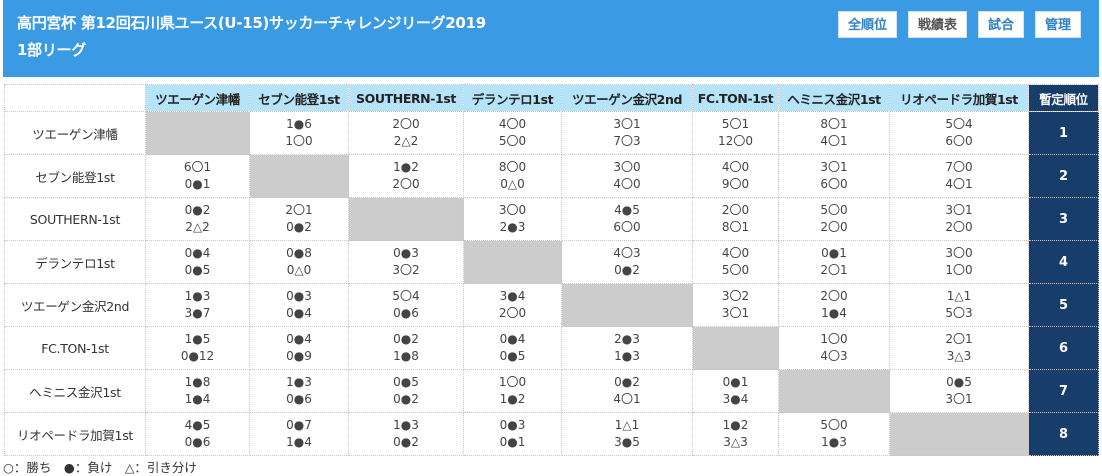 The width and height of the screenshot is (1102, 476). Describe the element at coordinates (867, 24) in the screenshot. I see `all-rankings-button: 全順位` at that location.